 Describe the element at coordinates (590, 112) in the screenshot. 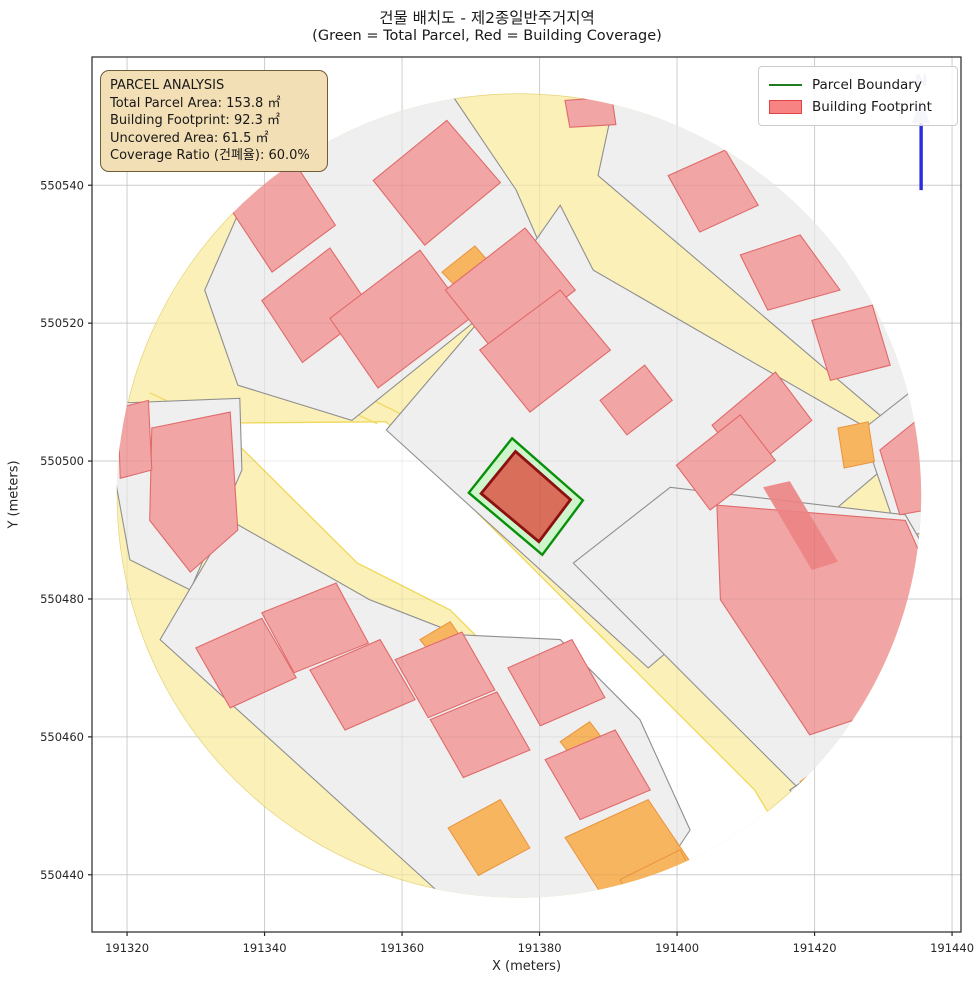

I see `building-top-small` at that location.